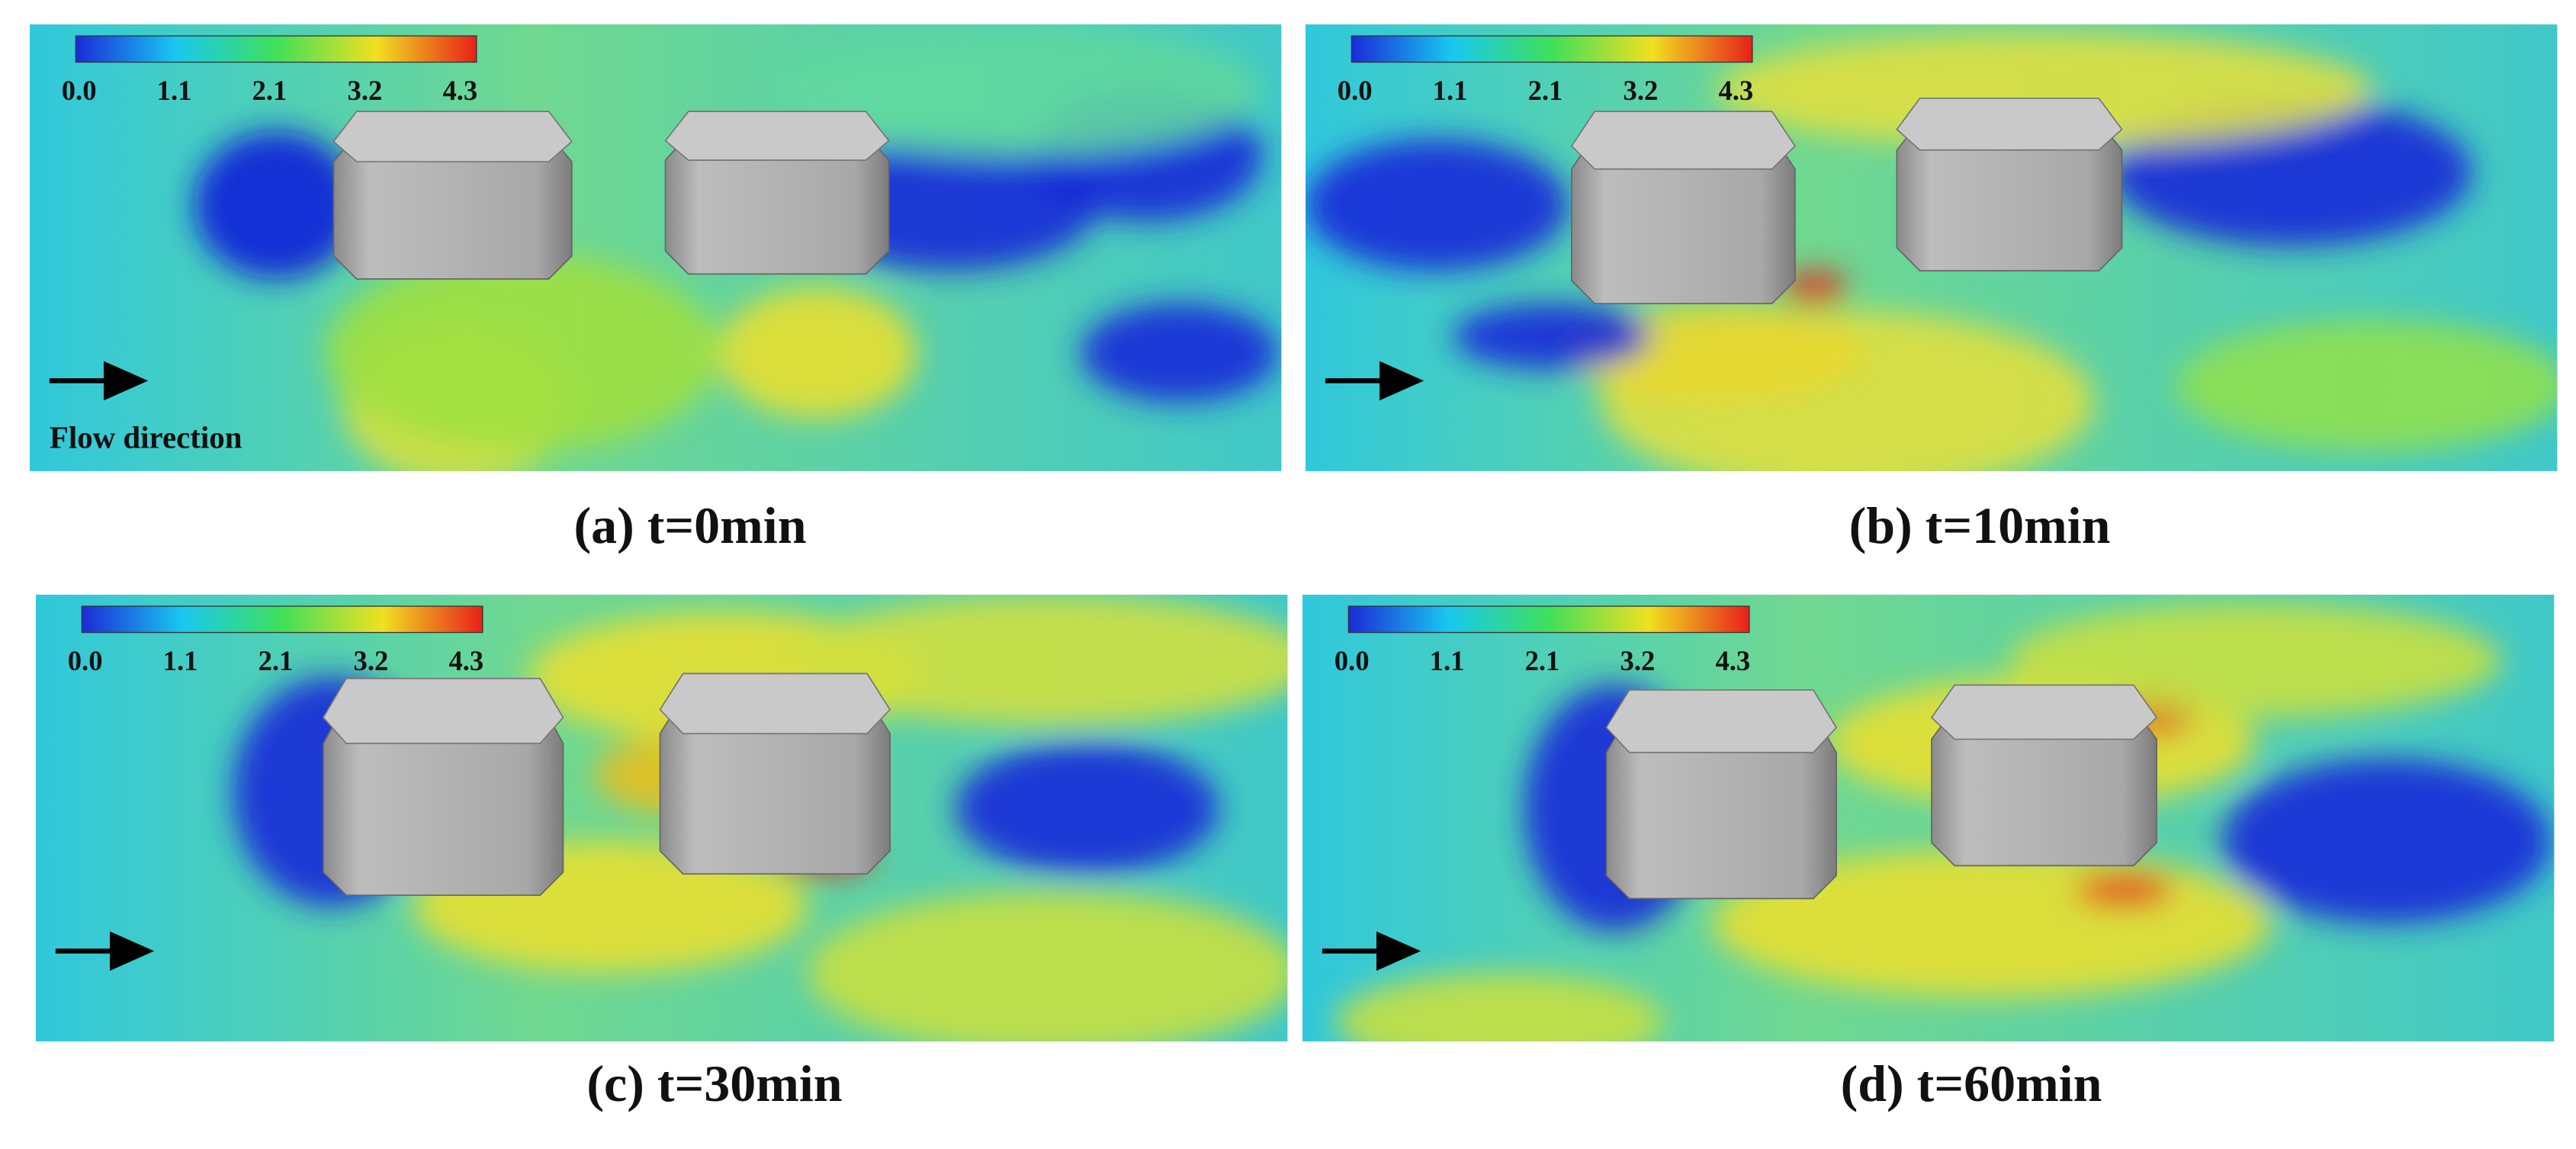 The height and width of the screenshot is (1149, 2576). Describe the element at coordinates (1971, 1083) in the screenshot. I see `panel-caption: (d) t=60min` at that location.